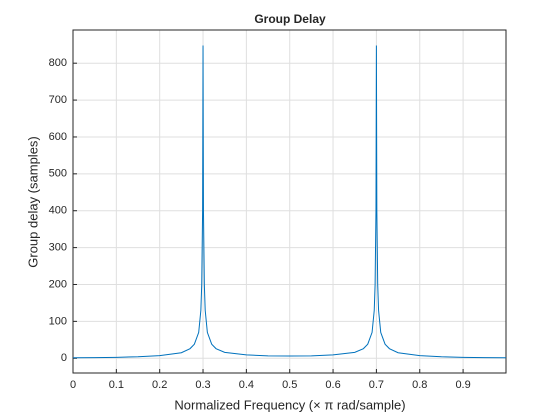 The width and height of the screenshot is (560, 420). I want to click on x-tick-label: 0.4, so click(246, 385).